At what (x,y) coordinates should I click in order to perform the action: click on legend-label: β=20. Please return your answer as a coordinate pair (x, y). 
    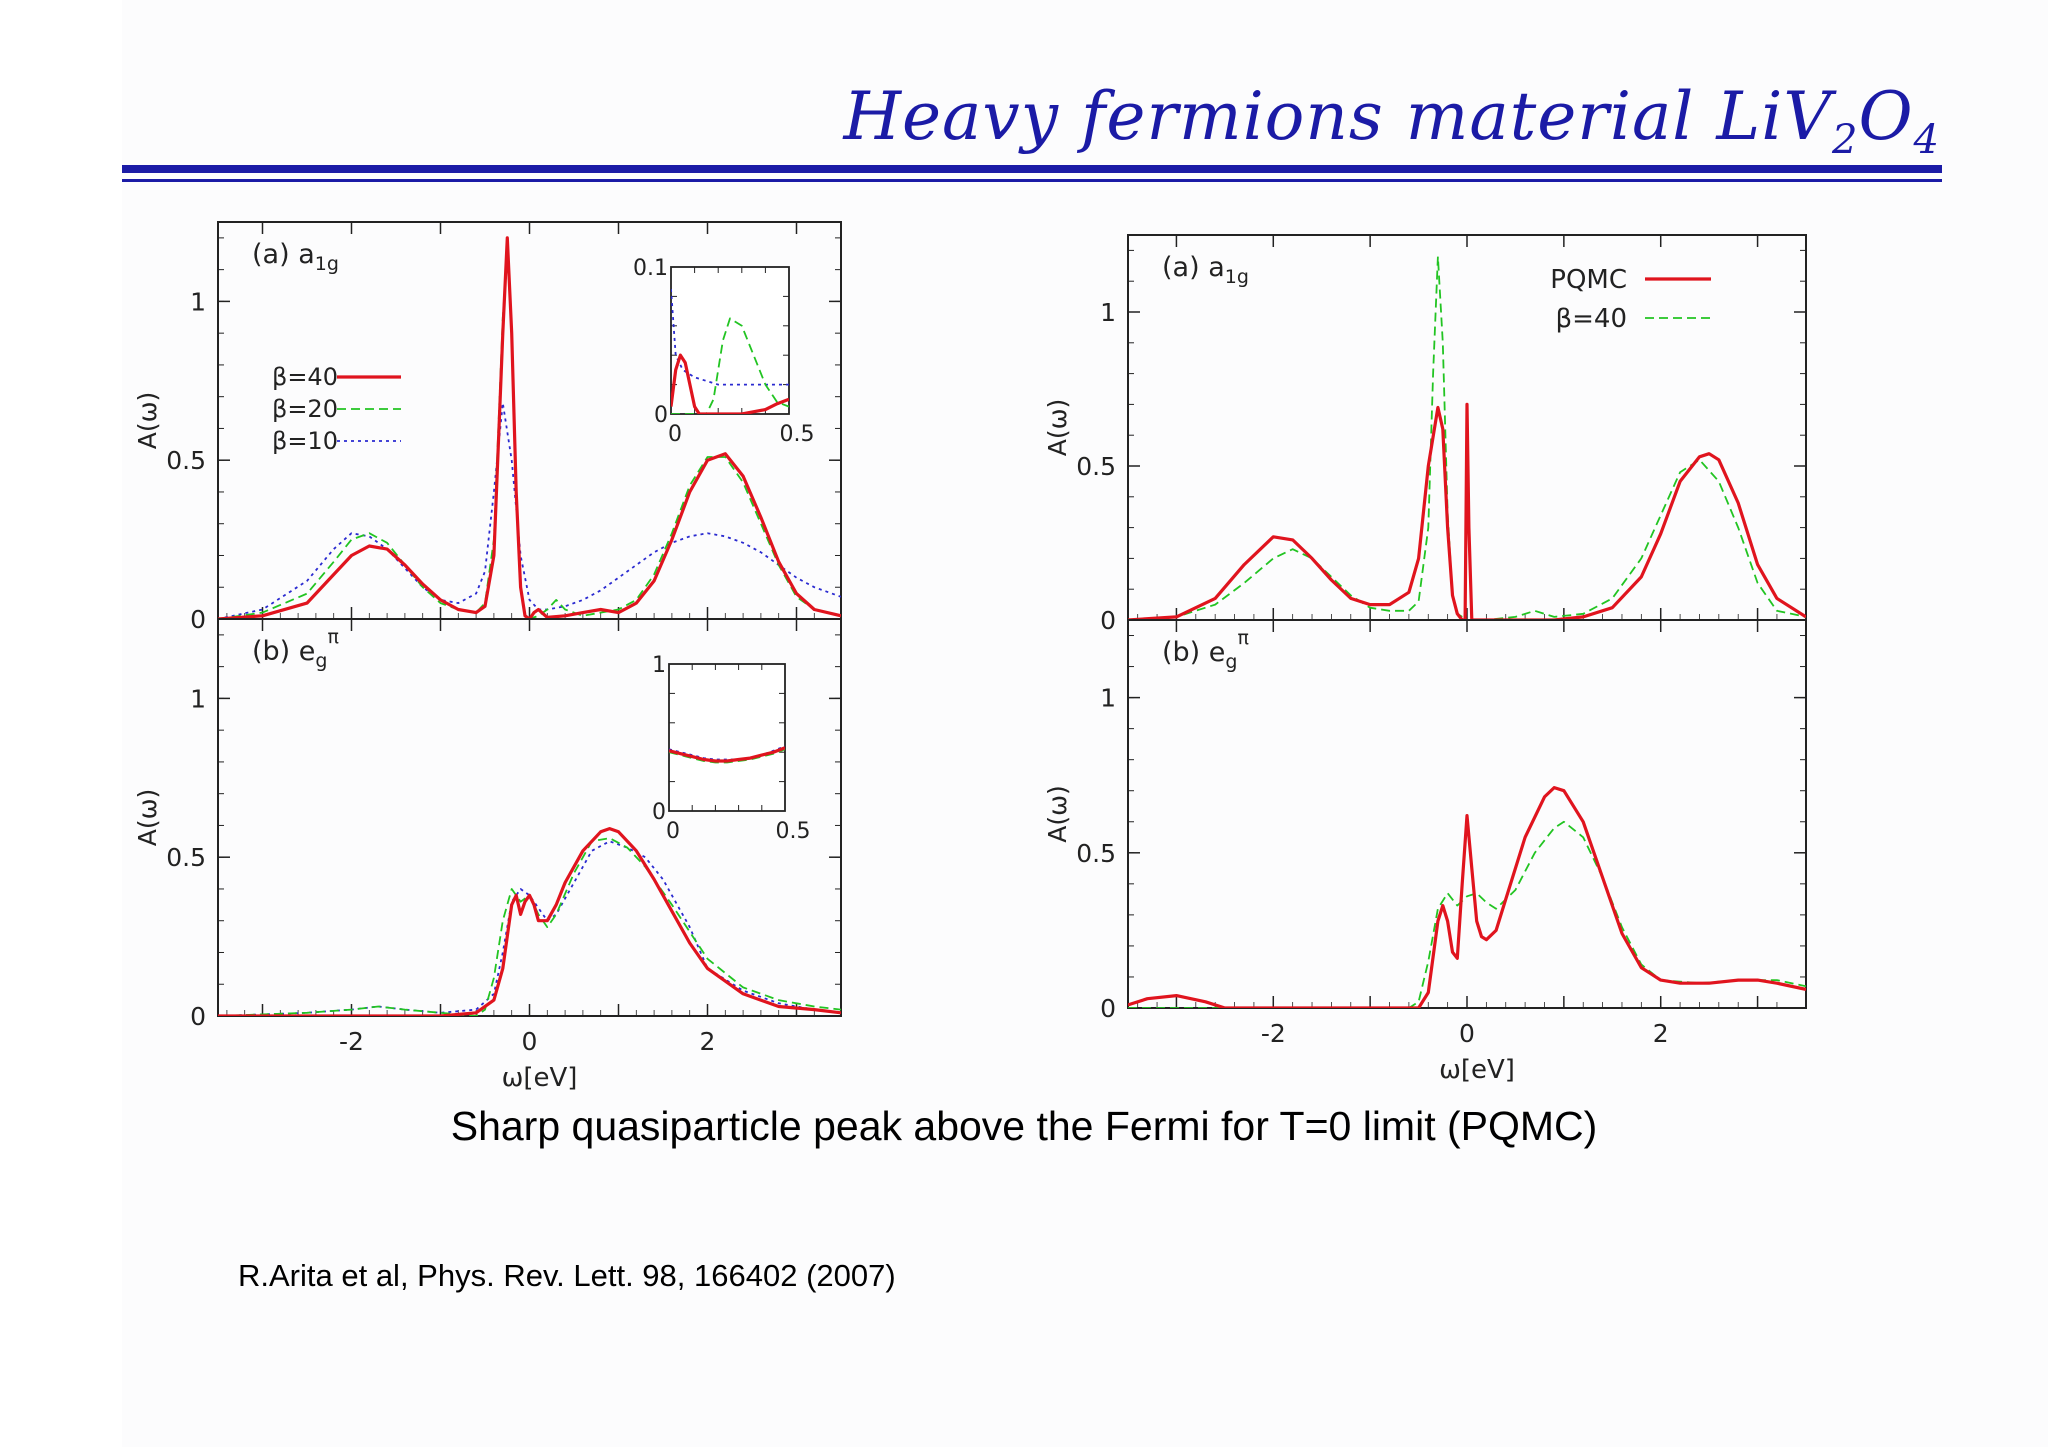
    Looking at the image, I should click on (305, 409).